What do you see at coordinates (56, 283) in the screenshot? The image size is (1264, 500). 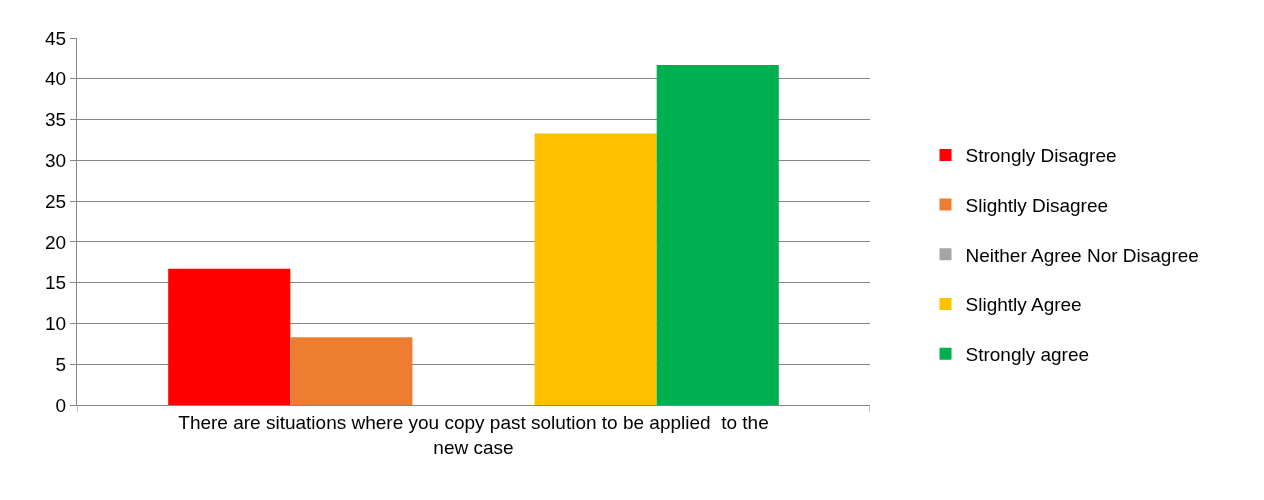 I see `y-tick-label: 15` at bounding box center [56, 283].